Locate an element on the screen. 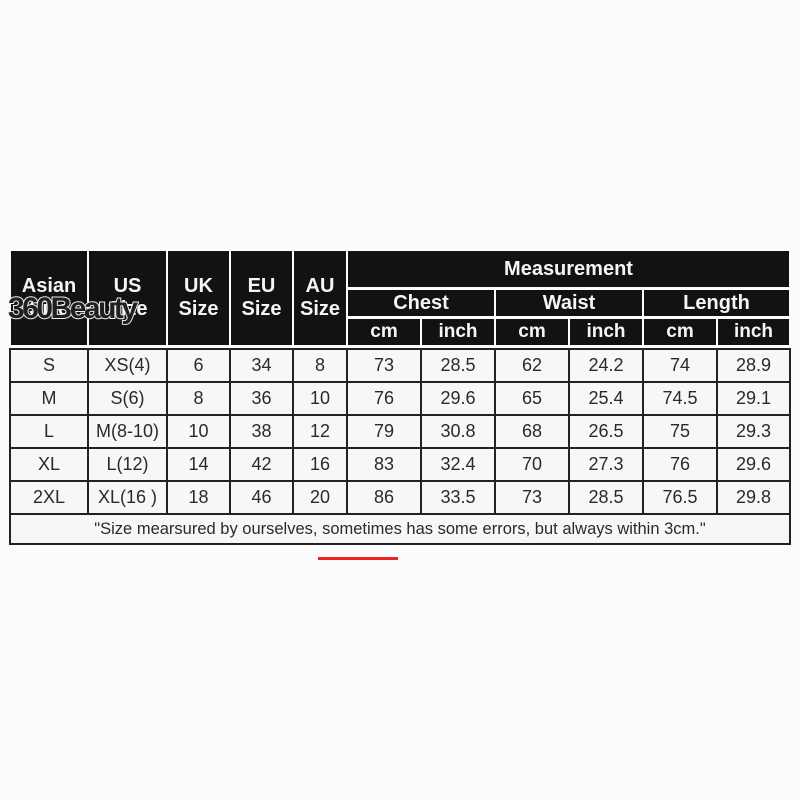  table-cell: 86 is located at coordinates (384, 497).